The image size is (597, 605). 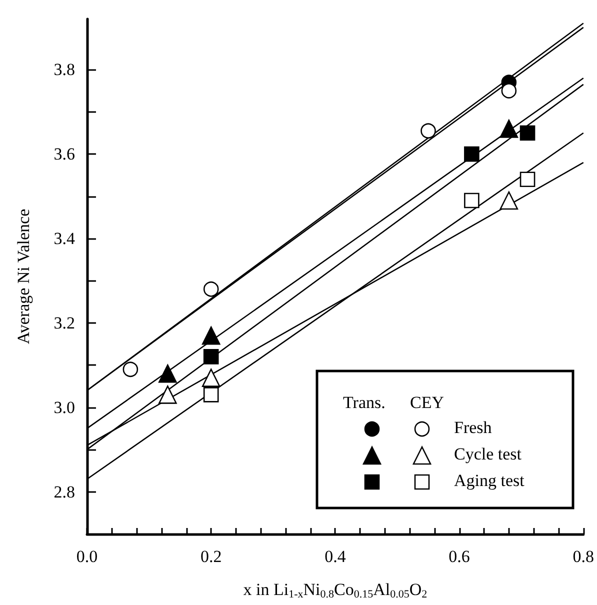 What do you see at coordinates (64, 70) in the screenshot?
I see `y-tick-label: 3.8` at bounding box center [64, 70].